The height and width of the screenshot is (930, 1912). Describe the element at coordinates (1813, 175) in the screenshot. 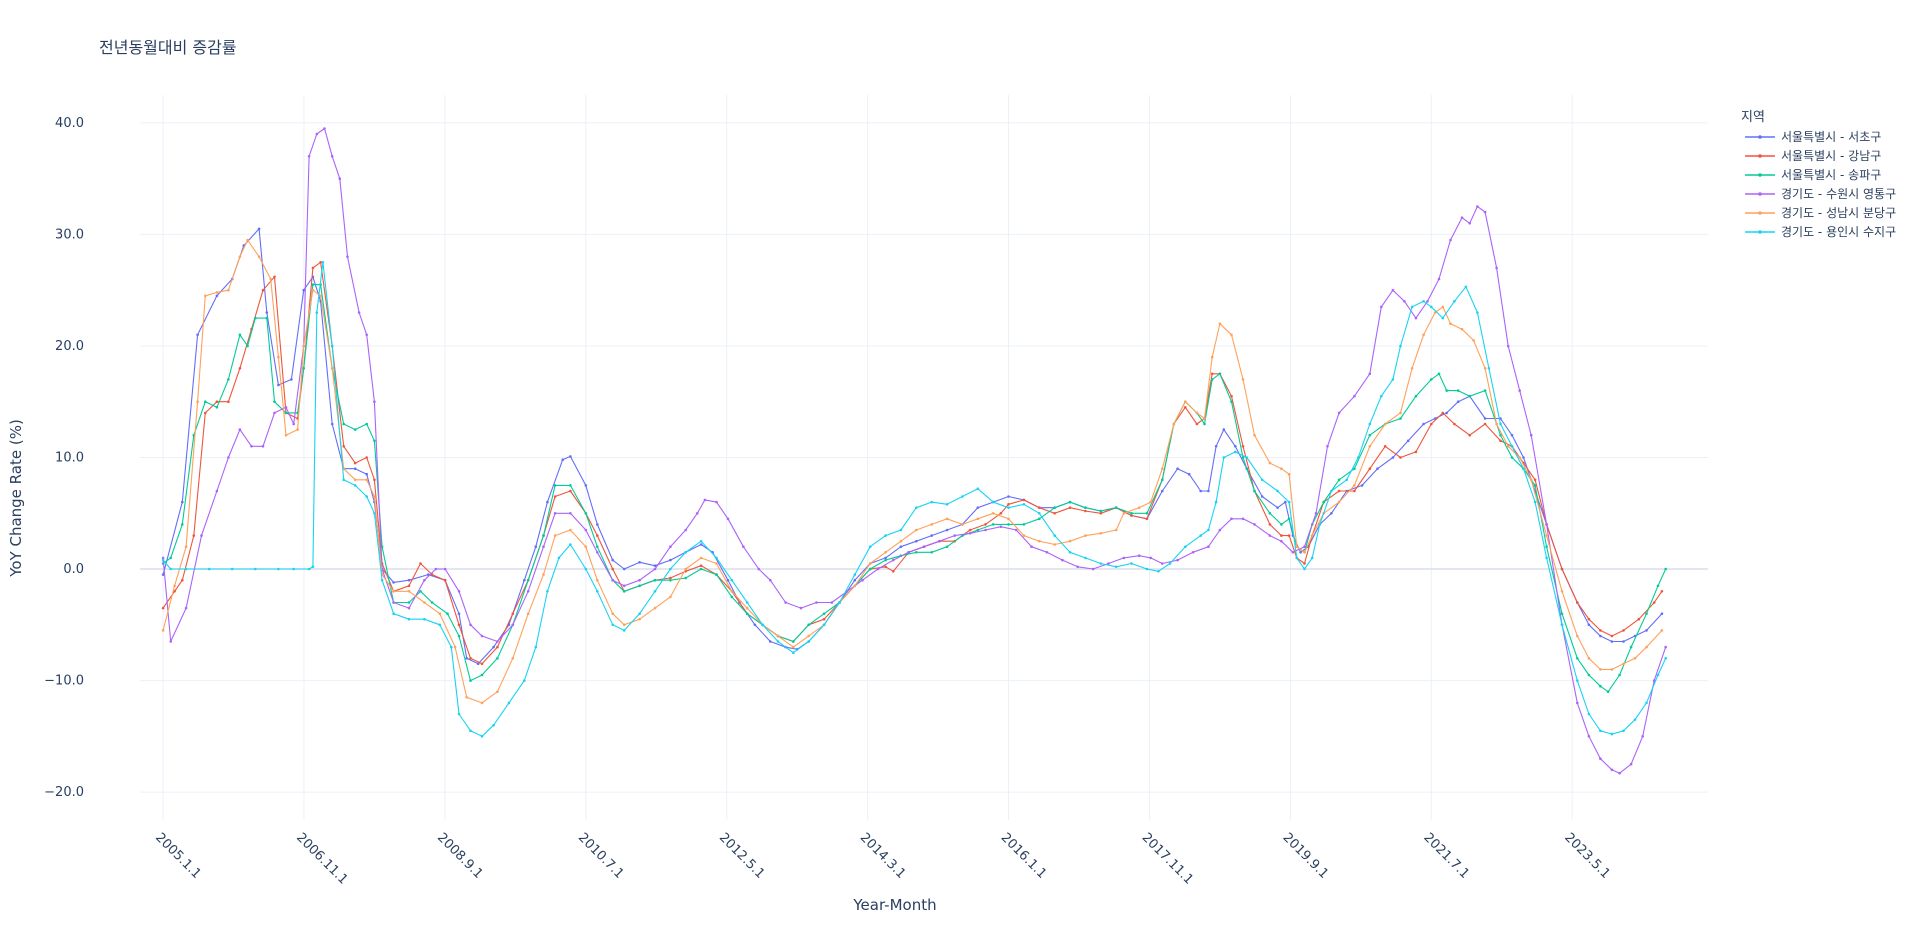

I see `legend-item: 서울특별시 - 송파구` at that location.